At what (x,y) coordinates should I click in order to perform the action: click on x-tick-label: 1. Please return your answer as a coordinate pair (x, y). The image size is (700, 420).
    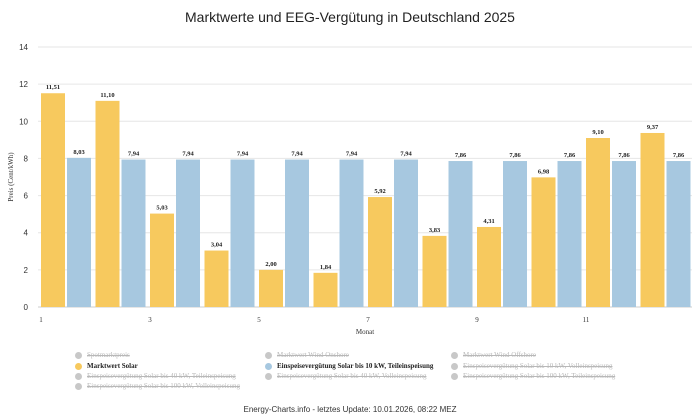
    Looking at the image, I should click on (41, 320).